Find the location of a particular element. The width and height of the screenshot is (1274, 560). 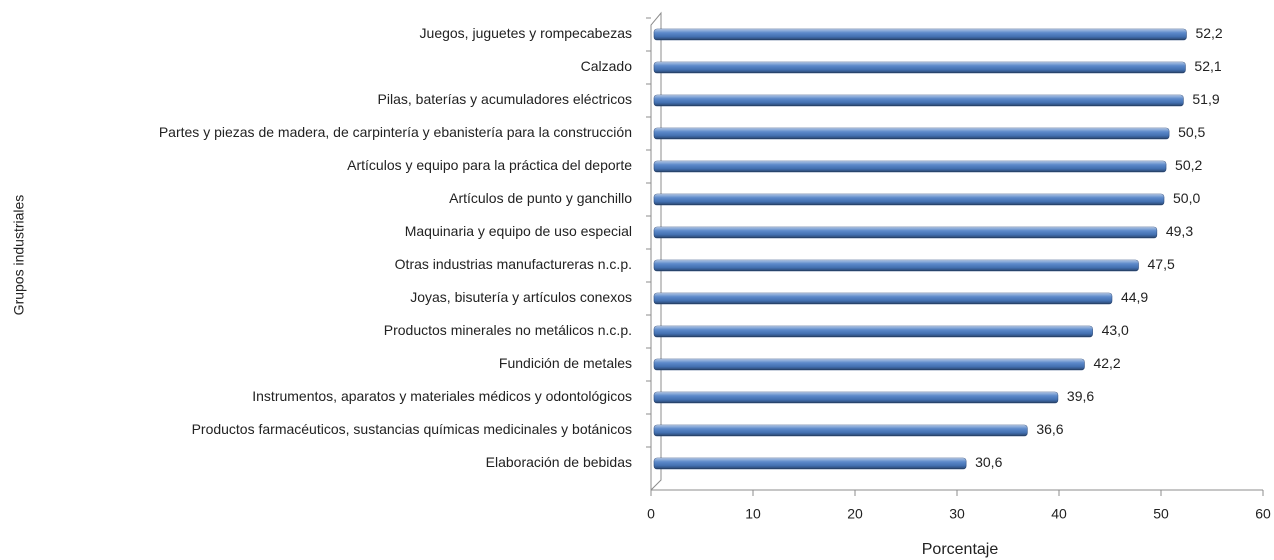

x-tick-label: 20 is located at coordinates (855, 514).